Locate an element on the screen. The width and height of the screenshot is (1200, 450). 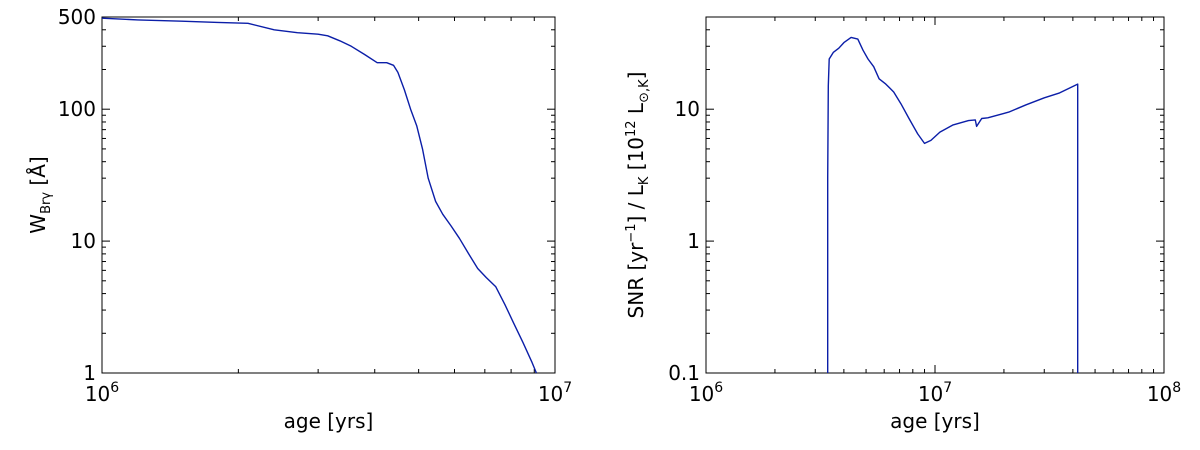
y-label-part: SNR [yr is located at coordinates (636, 280).